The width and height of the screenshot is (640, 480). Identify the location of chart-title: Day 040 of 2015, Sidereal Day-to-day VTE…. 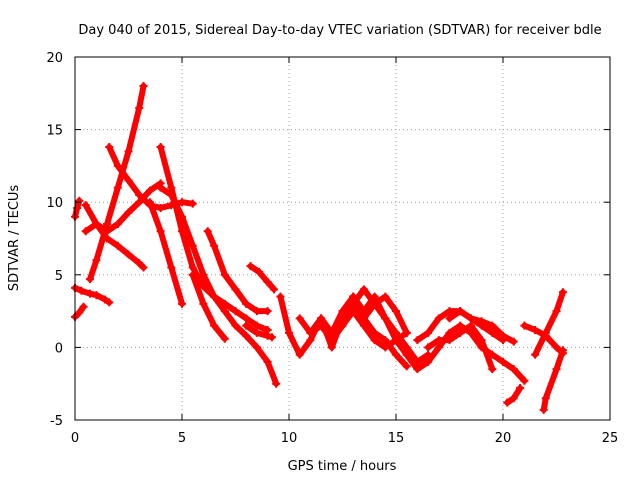
(339, 30).